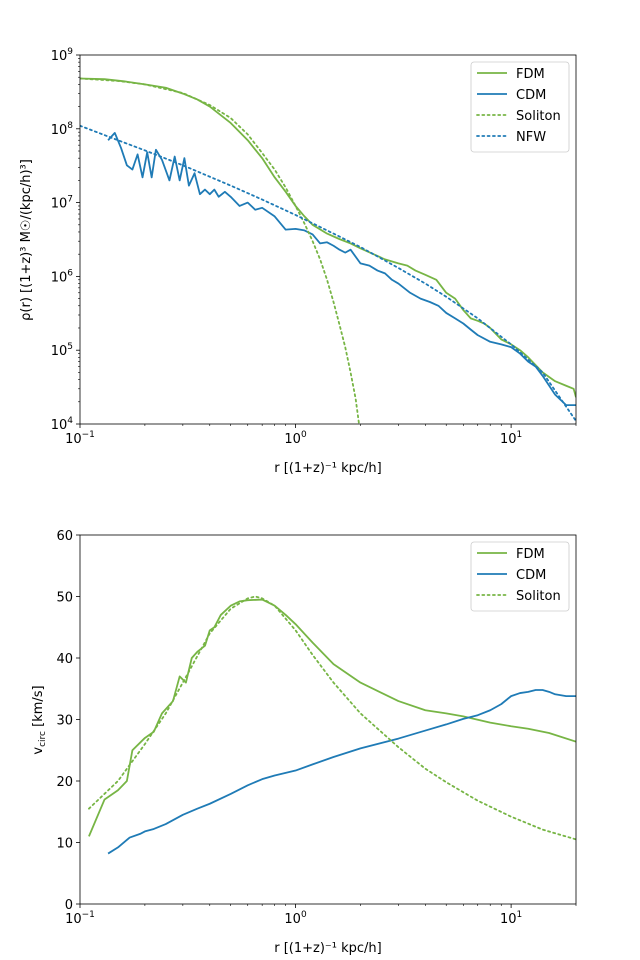 This screenshot has height=960, width=640. Describe the element at coordinates (64, 659) in the screenshot. I see `velocity-y-tick-label: 40` at that location.